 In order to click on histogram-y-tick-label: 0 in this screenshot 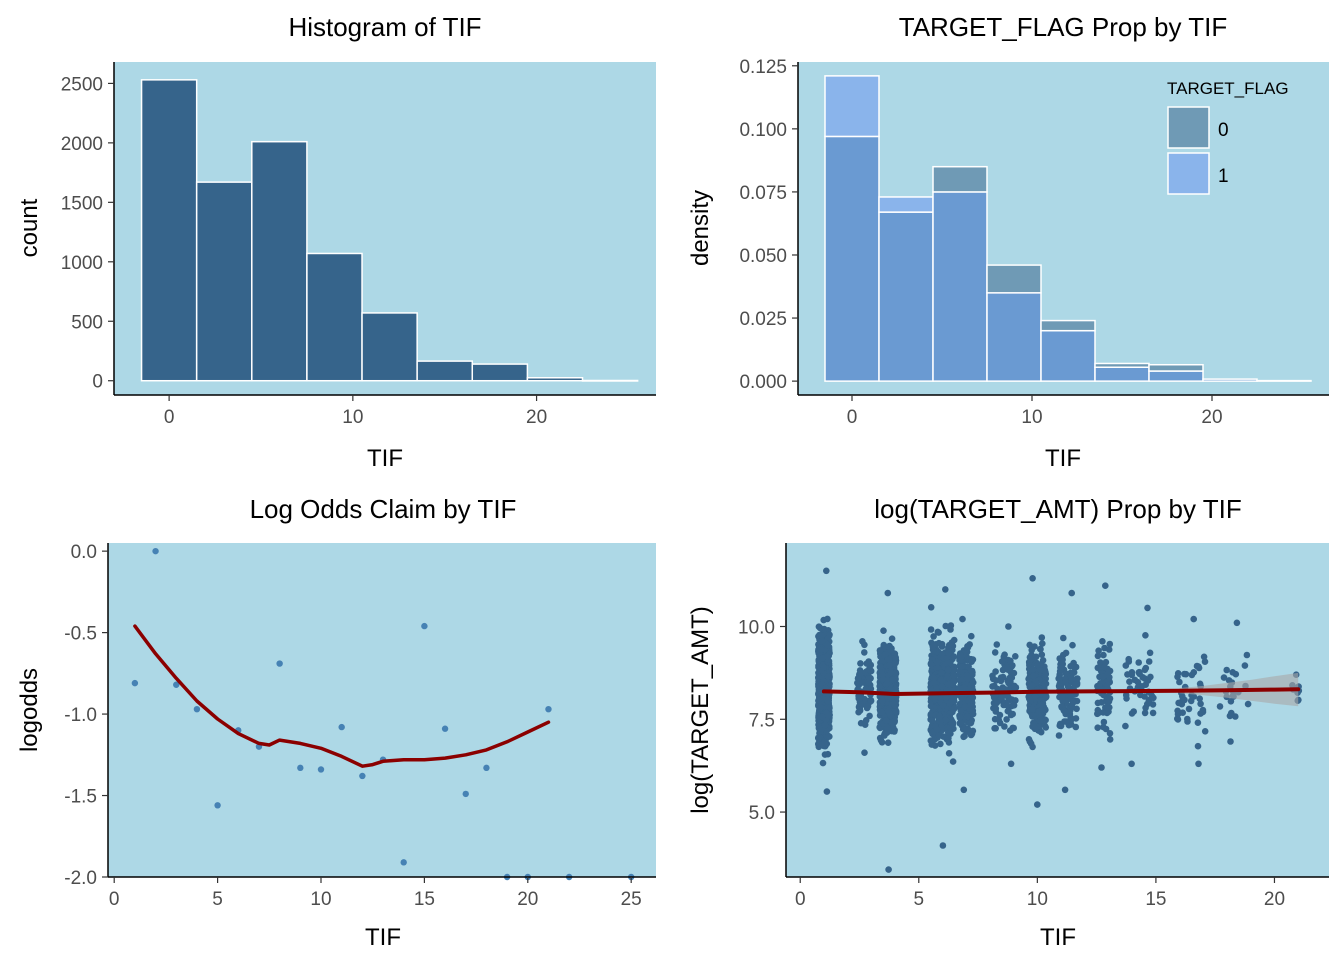, I will do `click(97, 382)`.